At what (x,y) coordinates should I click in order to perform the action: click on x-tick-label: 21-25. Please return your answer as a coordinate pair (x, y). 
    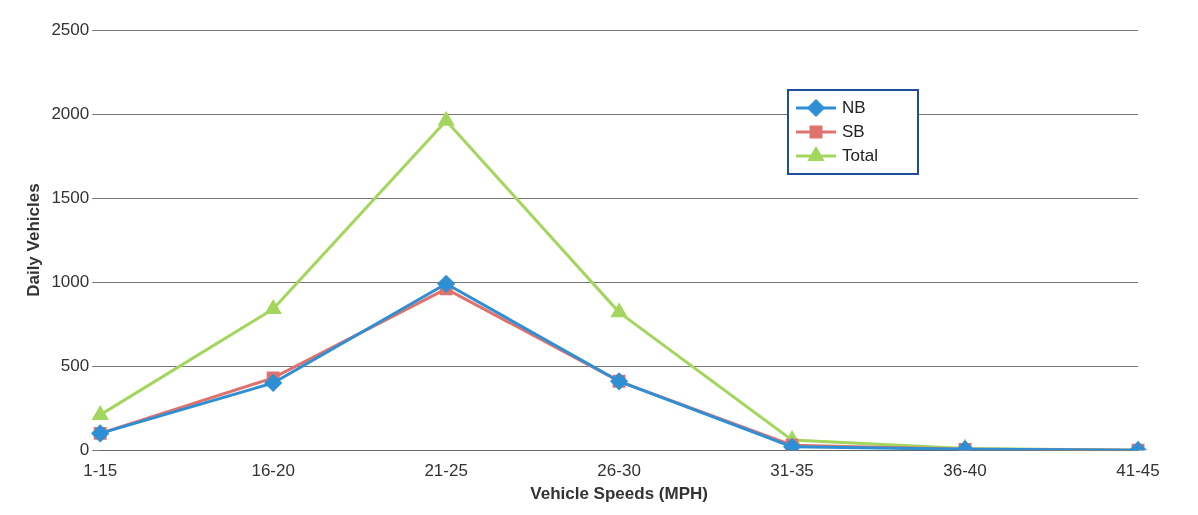
    Looking at the image, I should click on (446, 471).